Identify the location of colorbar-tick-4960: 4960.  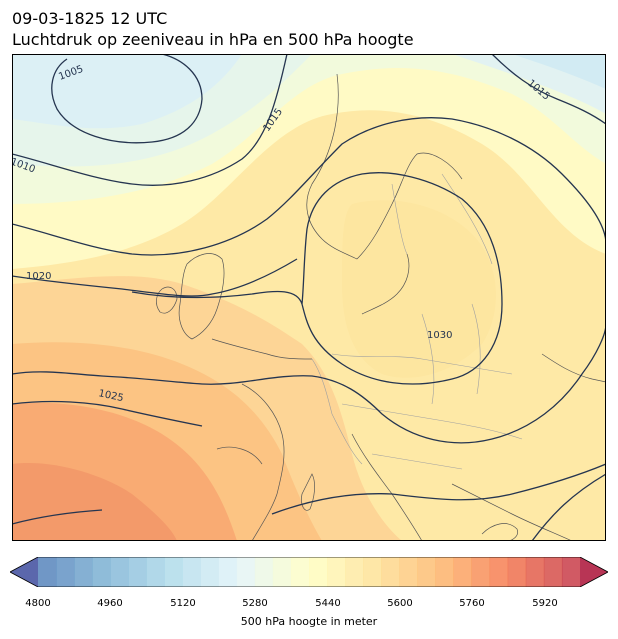
(110, 603).